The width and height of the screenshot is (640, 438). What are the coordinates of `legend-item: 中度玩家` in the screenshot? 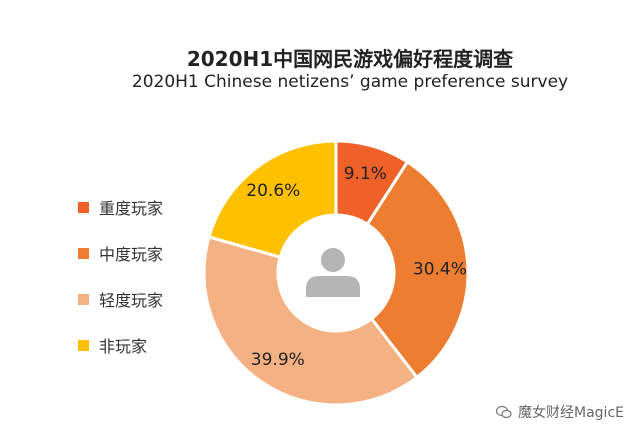 It's located at (120, 253).